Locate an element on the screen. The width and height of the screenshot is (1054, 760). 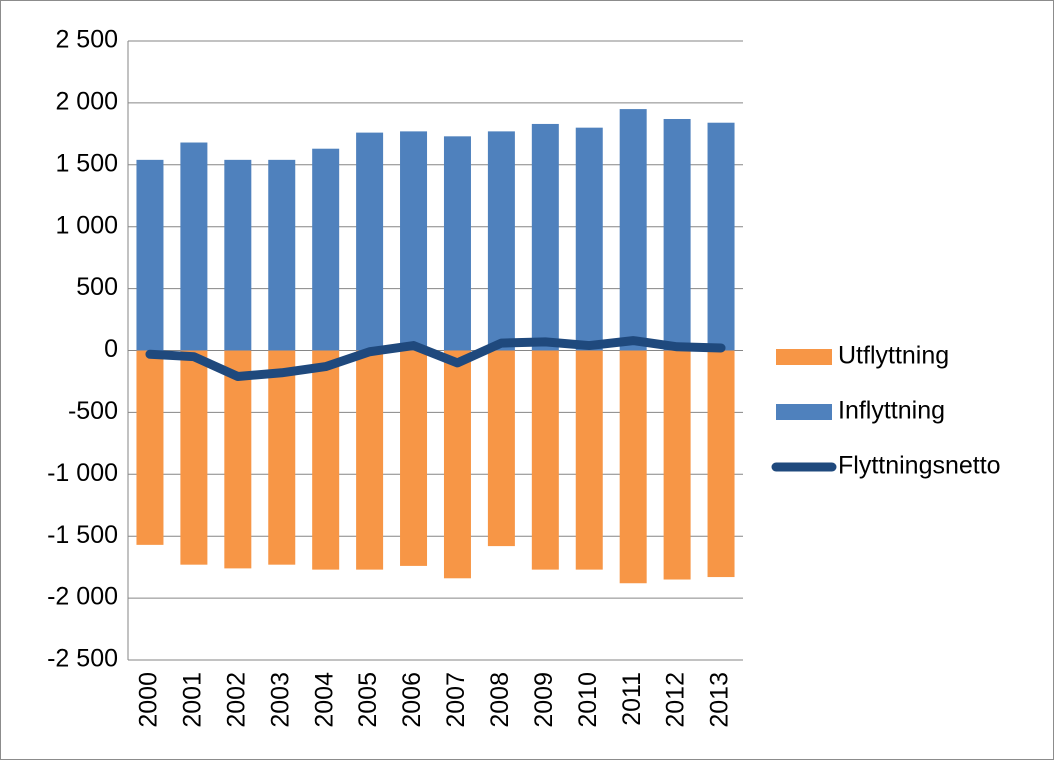
y-tick-label: -1 500 is located at coordinates (82, 535).